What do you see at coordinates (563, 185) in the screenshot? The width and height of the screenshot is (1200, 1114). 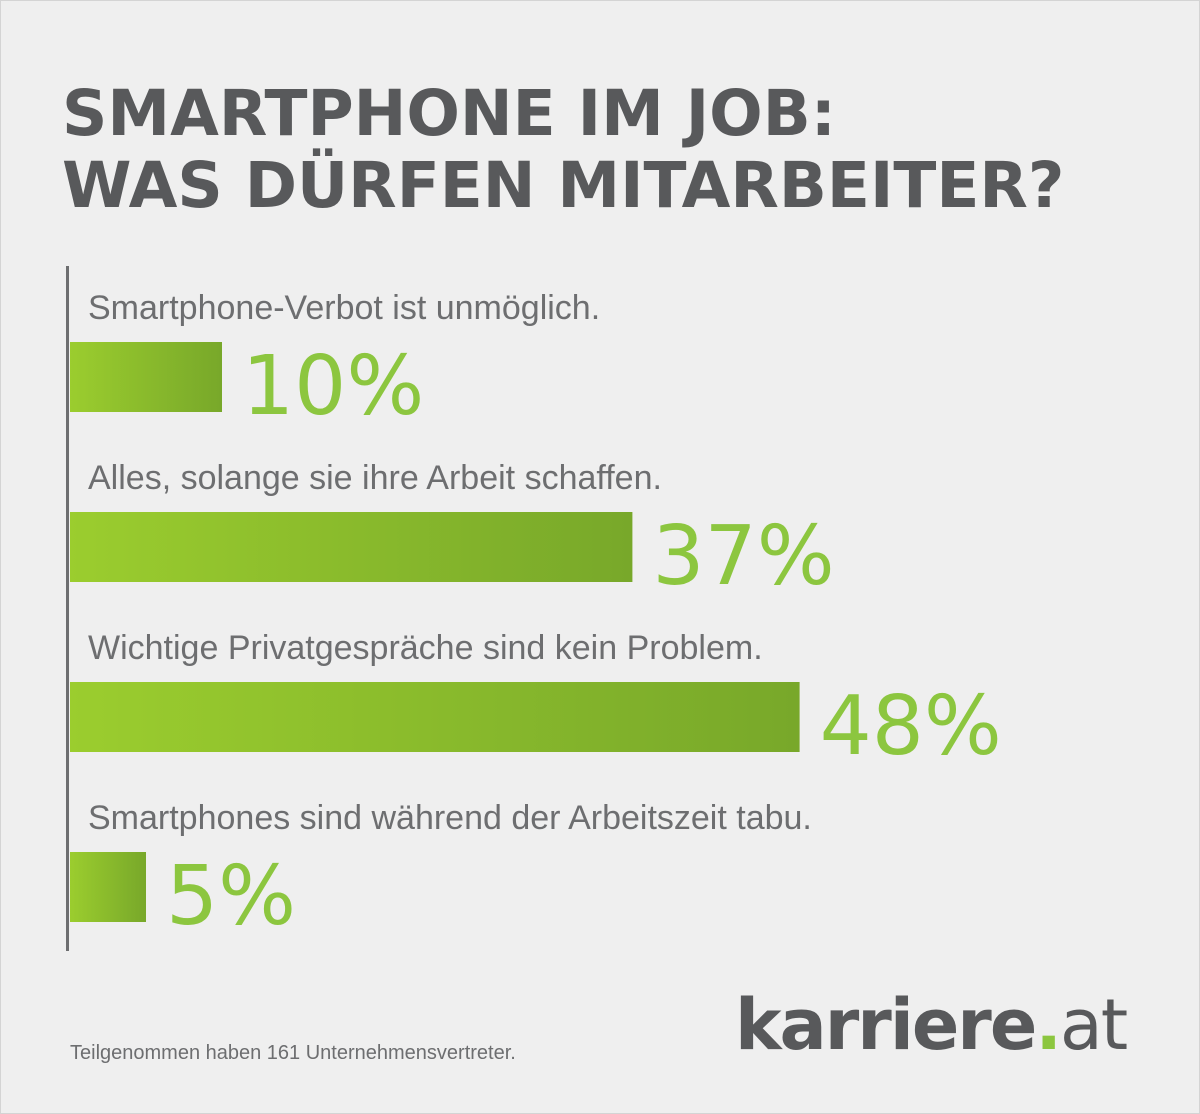 I see `title-line-2: WAS DÜRFEN MITARBEITER?` at bounding box center [563, 185].